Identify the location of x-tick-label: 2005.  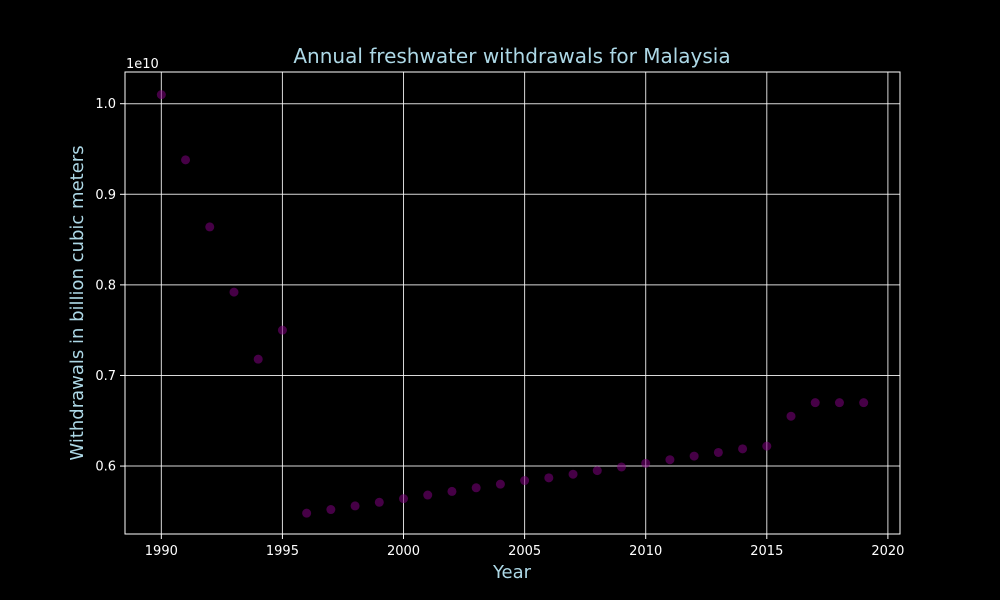
(524, 551).